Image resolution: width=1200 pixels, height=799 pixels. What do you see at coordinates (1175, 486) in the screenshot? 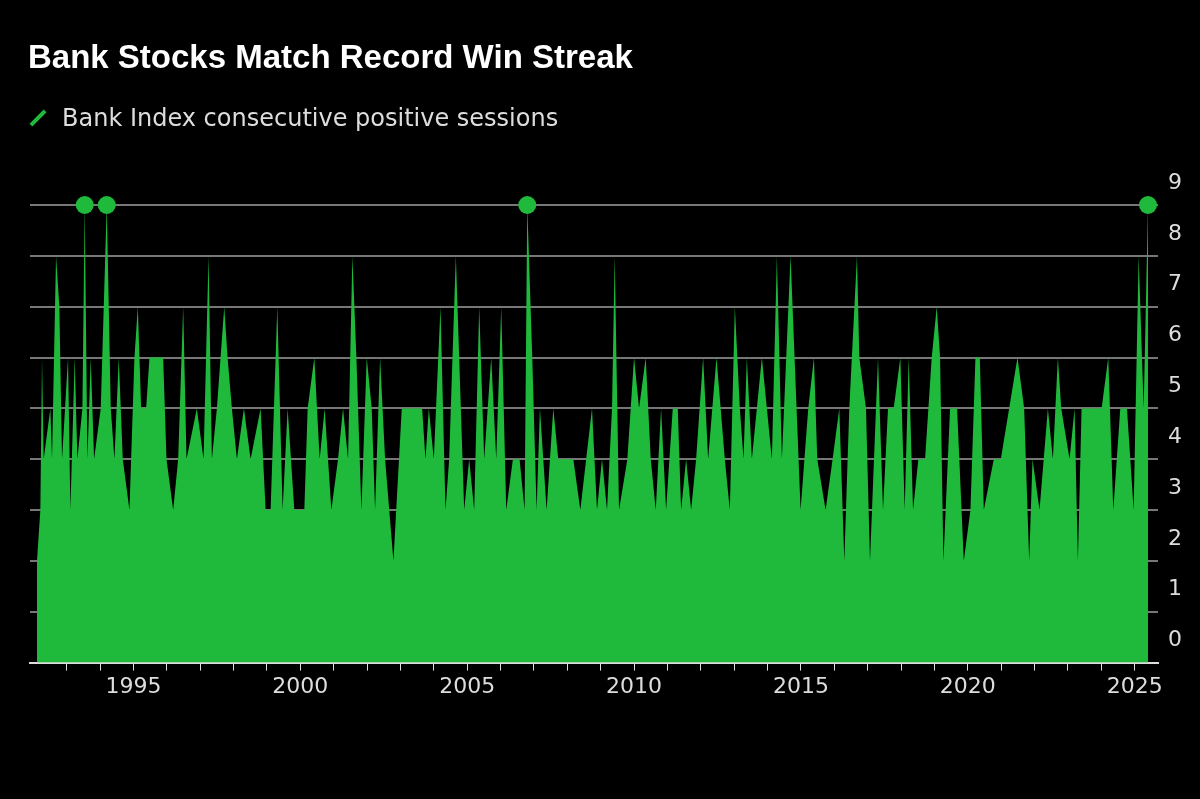
I see `y-tick-label: 3` at bounding box center [1175, 486].